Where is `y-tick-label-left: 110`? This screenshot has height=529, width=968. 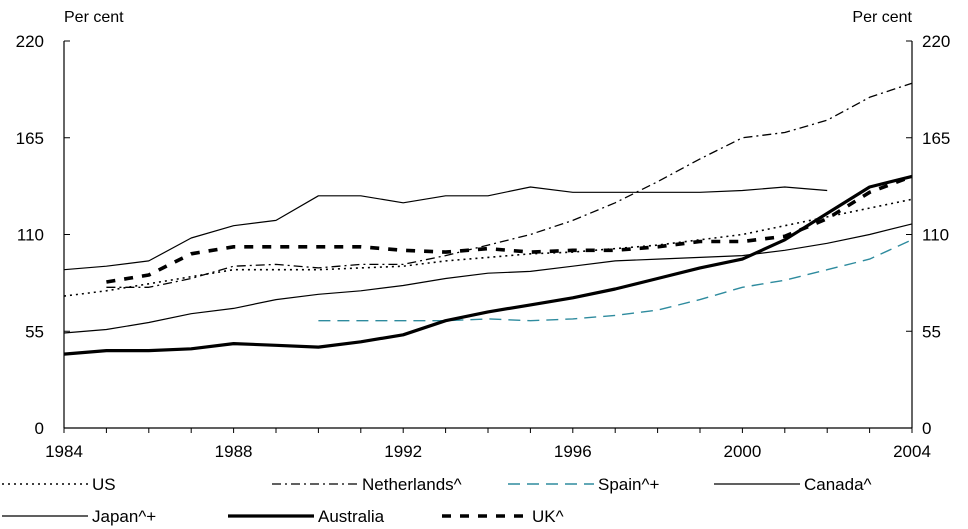 y-tick-label-left: 110 is located at coordinates (30, 235).